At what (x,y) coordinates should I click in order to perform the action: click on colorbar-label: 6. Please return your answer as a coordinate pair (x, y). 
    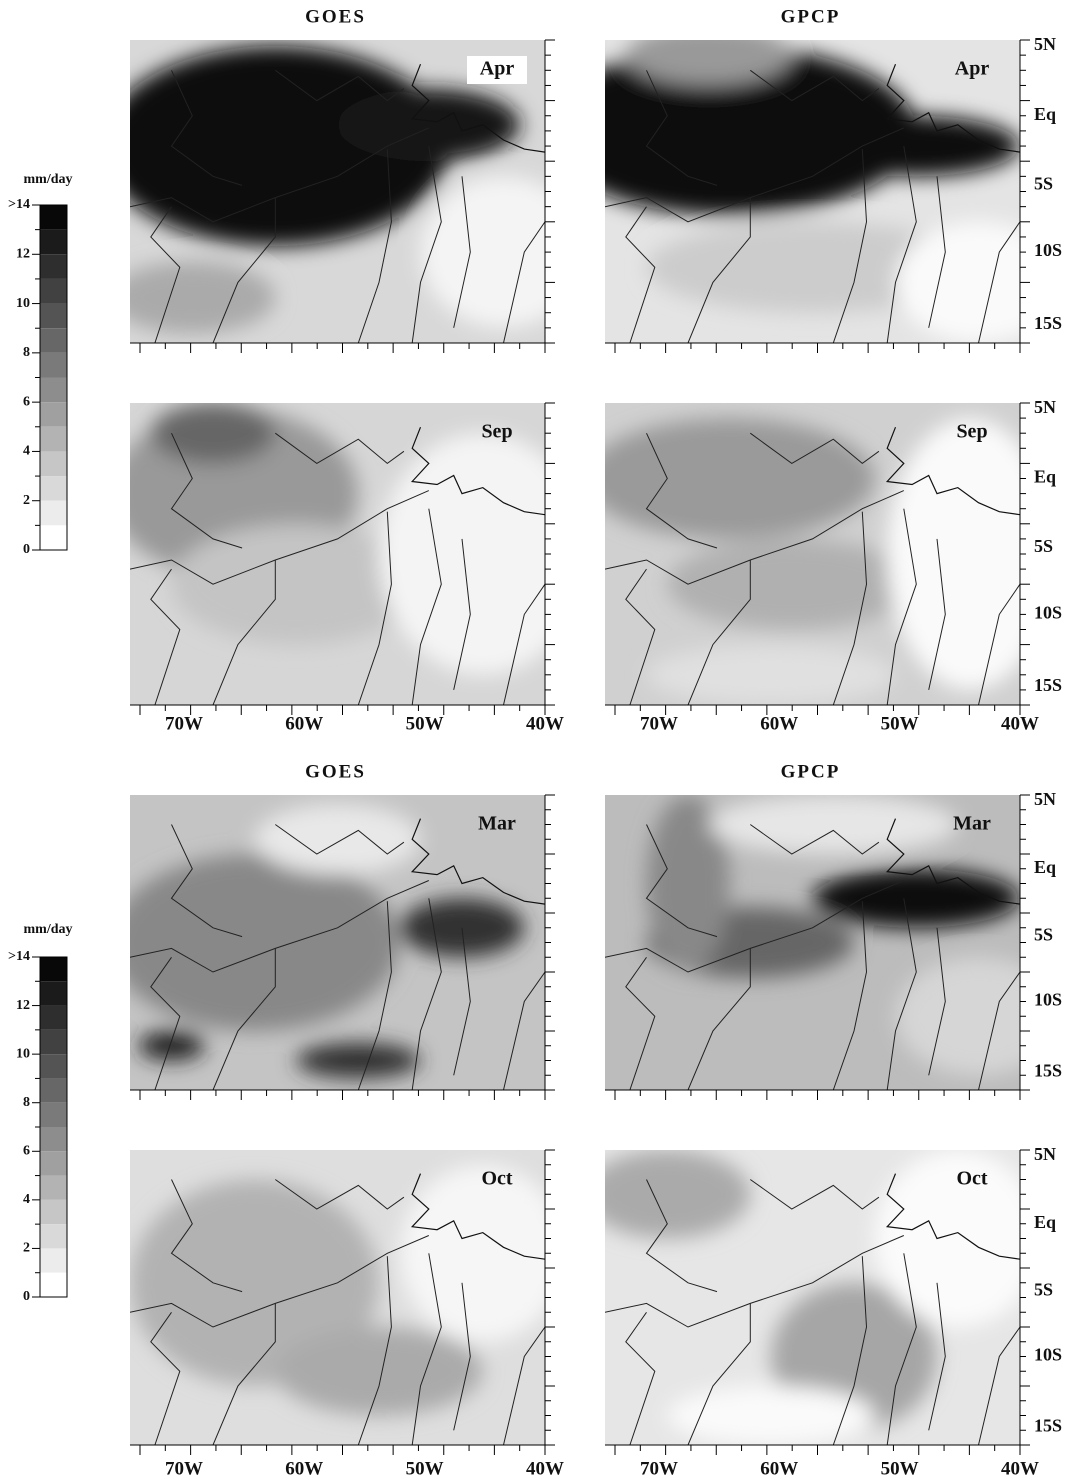
    Looking at the image, I should click on (26, 401).